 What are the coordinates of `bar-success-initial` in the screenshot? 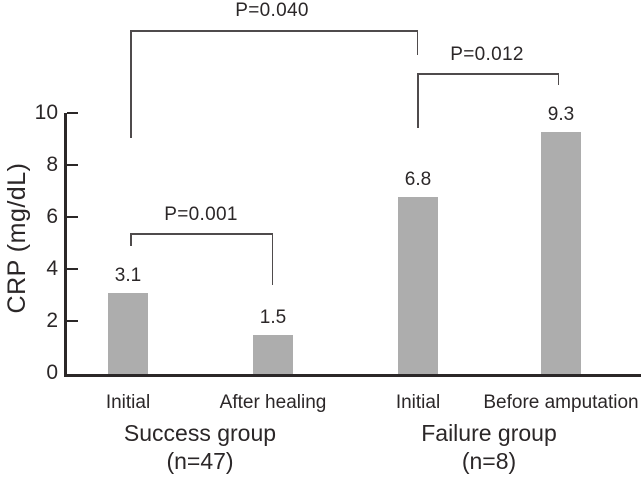 It's located at (128, 333).